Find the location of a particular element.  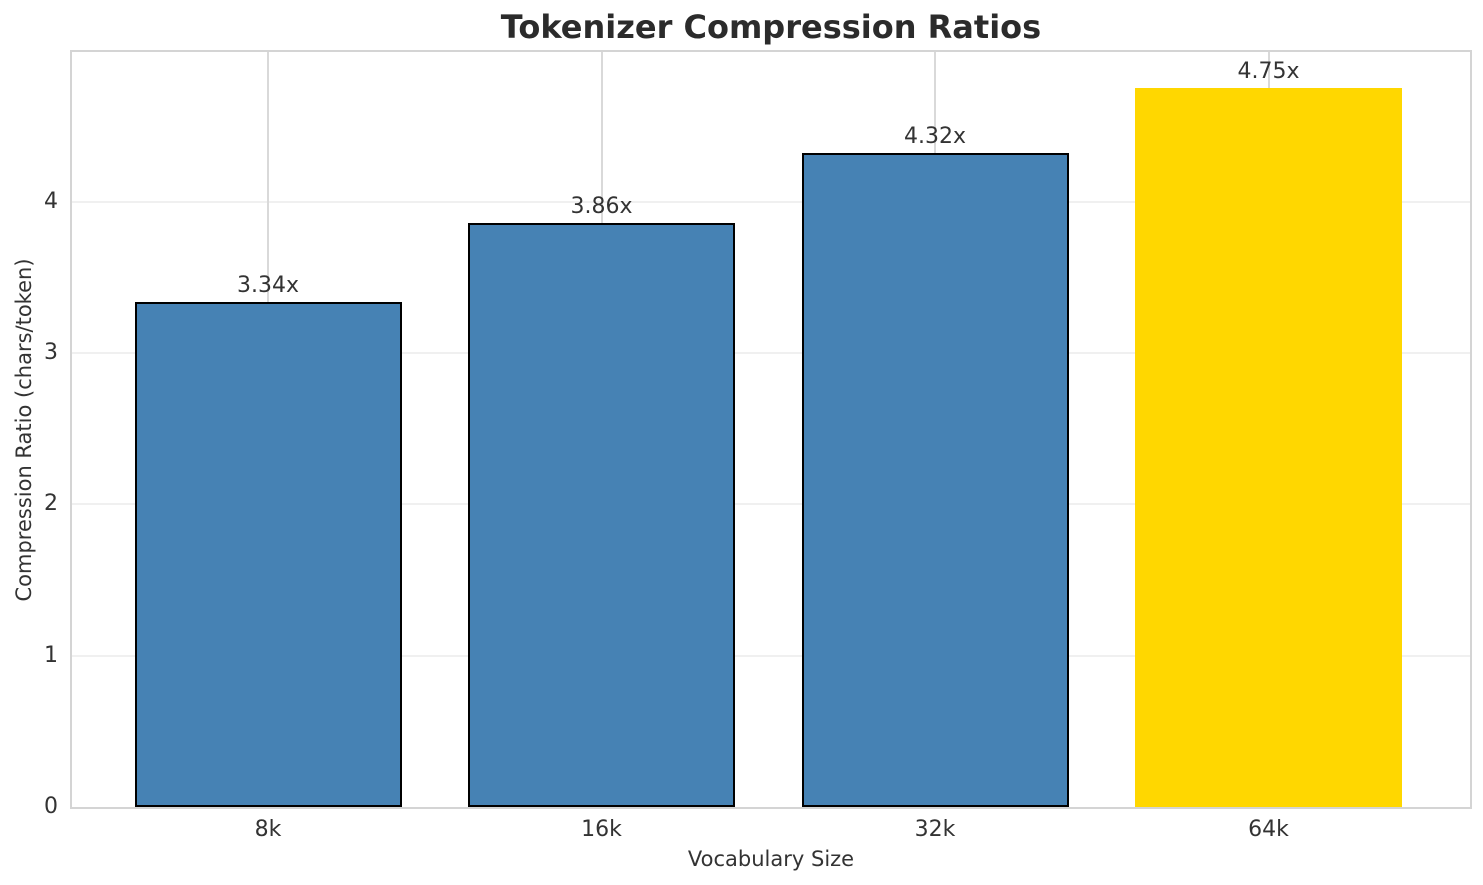

bar-value-label: 4.75x is located at coordinates (1268, 72).